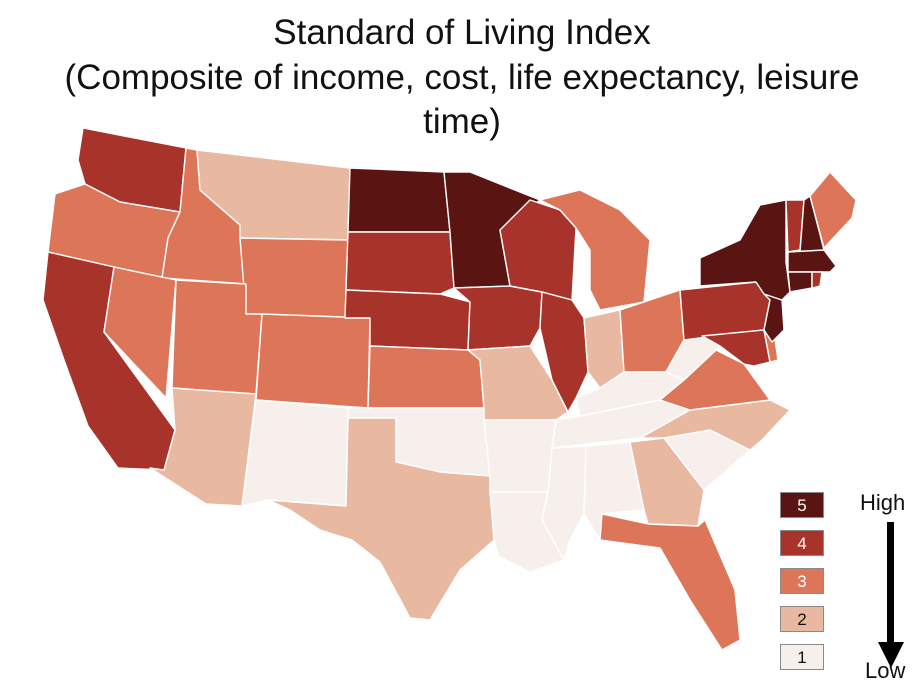  What do you see at coordinates (595, 250) in the screenshot?
I see `state-michigan` at bounding box center [595, 250].